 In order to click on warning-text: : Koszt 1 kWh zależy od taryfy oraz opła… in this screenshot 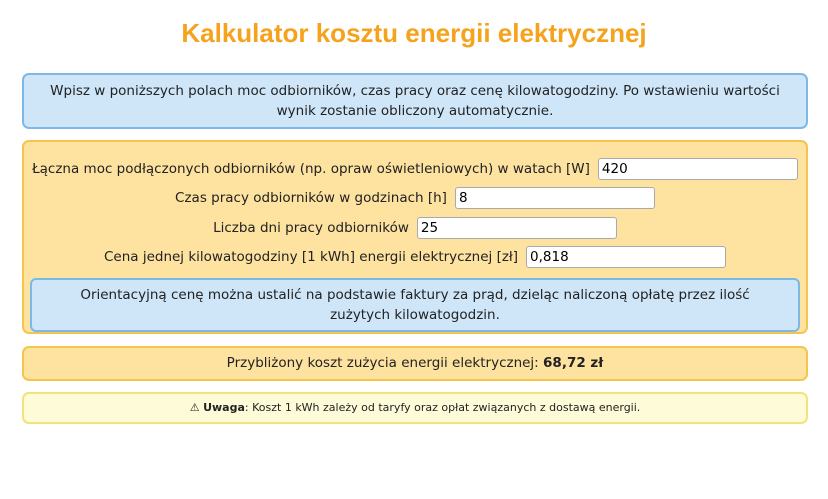, I will do `click(442, 407)`.